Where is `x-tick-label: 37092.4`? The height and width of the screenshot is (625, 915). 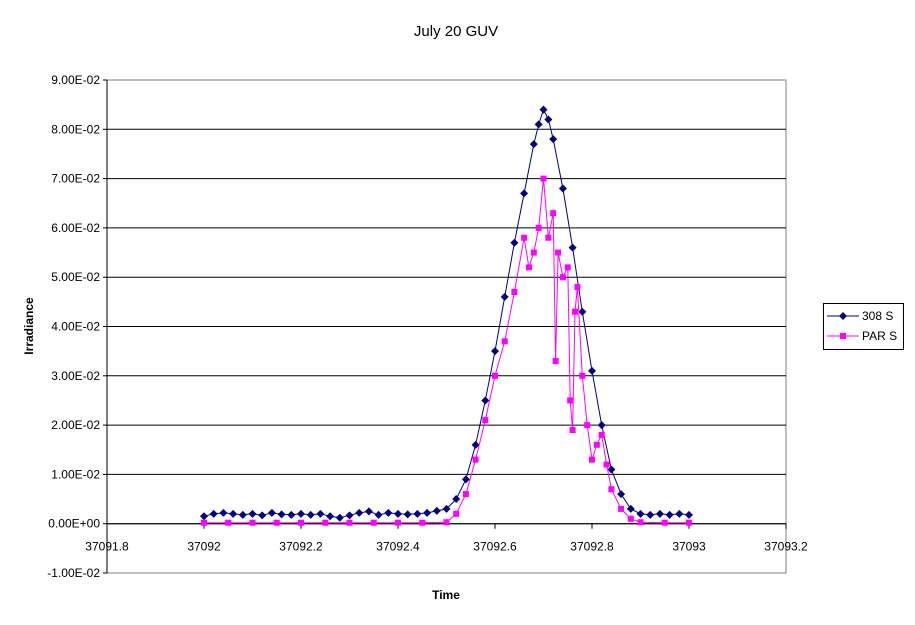
x-tick-label: 37092.4 is located at coordinates (398, 547).